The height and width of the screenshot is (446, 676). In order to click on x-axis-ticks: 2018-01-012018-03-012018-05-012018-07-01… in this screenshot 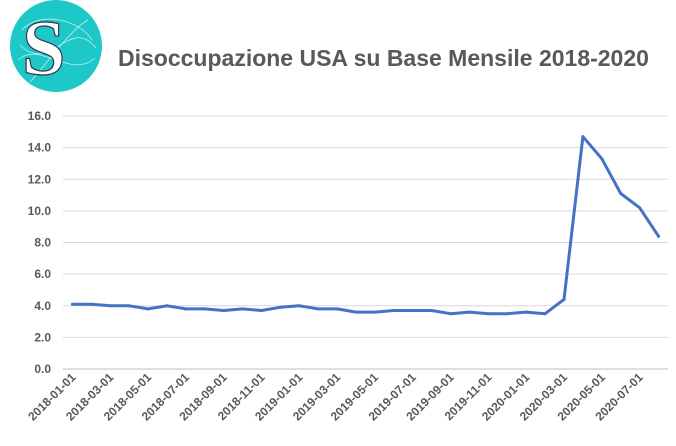, I will do `click(335, 397)`.